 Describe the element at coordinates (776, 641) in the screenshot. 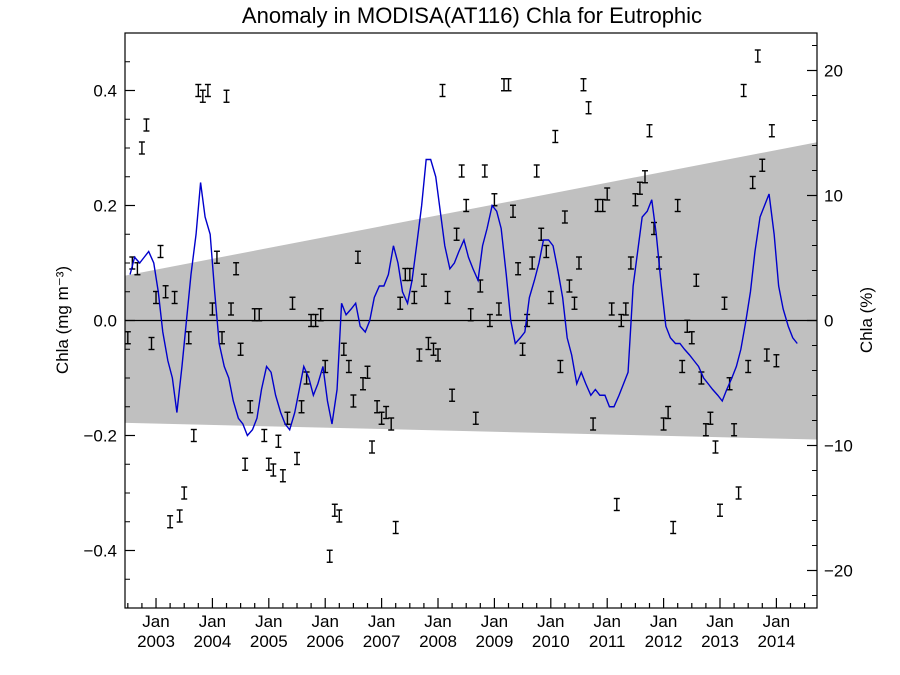

I see `x-year-label: 2014` at that location.